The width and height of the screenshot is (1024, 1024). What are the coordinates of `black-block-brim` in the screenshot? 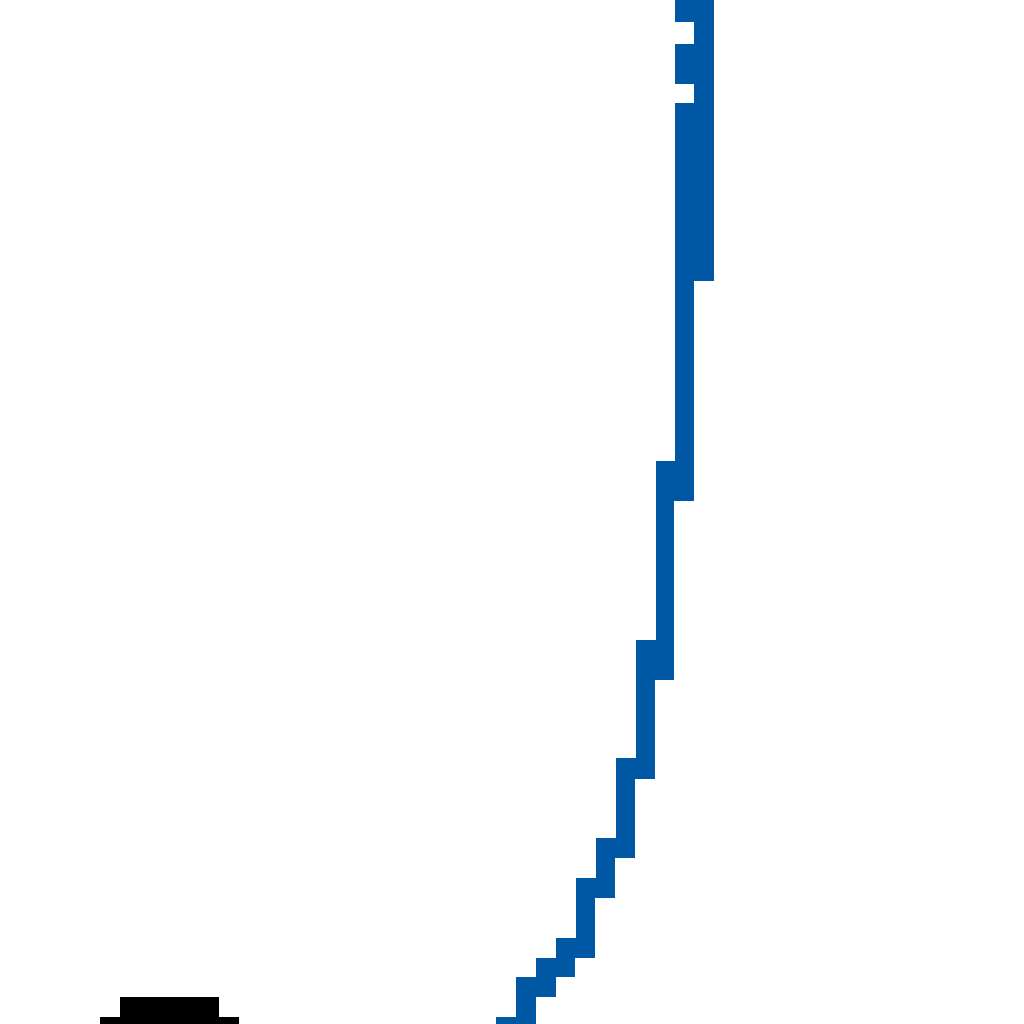 It's located at (169, 1020).